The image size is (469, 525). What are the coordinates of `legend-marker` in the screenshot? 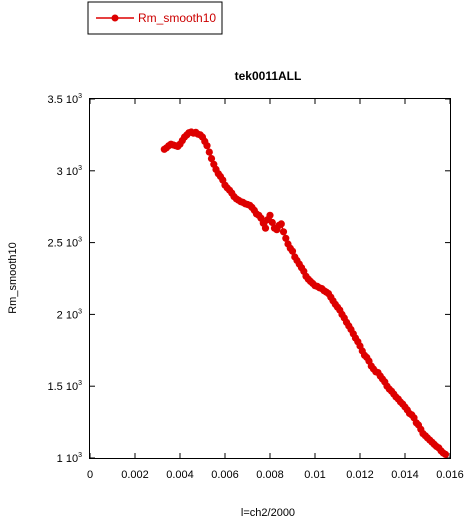 It's located at (115, 18).